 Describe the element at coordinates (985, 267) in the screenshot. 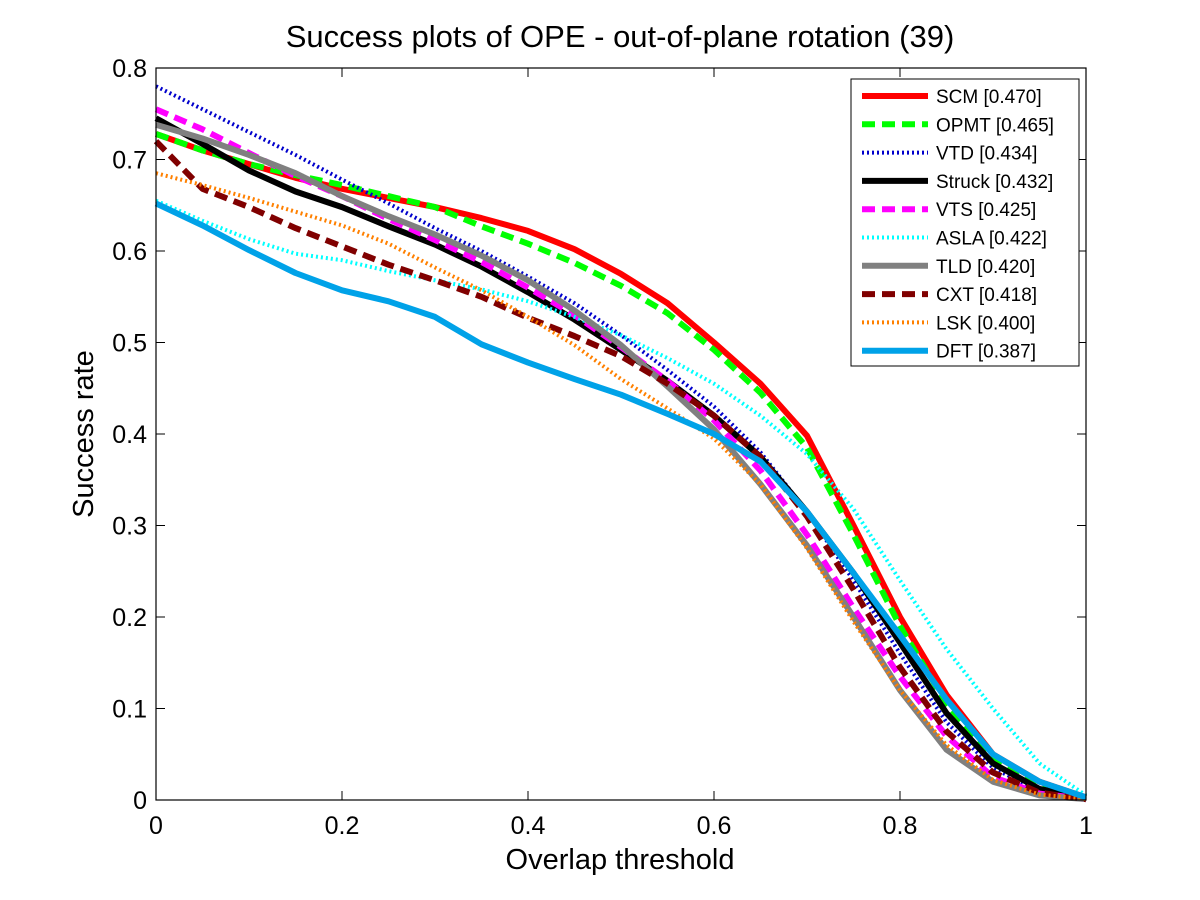

I see `legend-label-6: TLD [0.420]` at that location.